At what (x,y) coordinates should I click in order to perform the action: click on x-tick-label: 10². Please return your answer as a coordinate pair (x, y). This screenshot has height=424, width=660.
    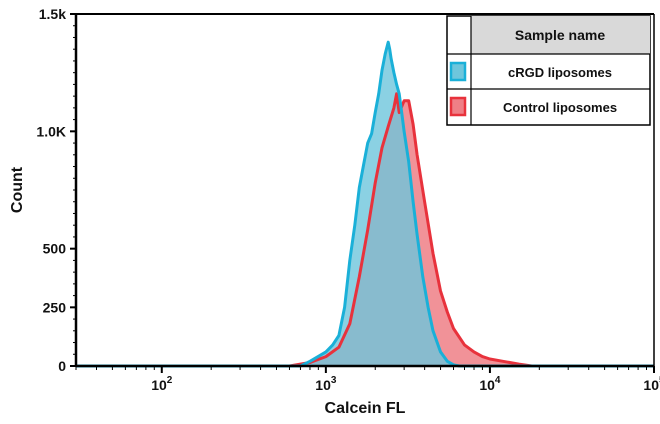
    Looking at the image, I should click on (162, 384).